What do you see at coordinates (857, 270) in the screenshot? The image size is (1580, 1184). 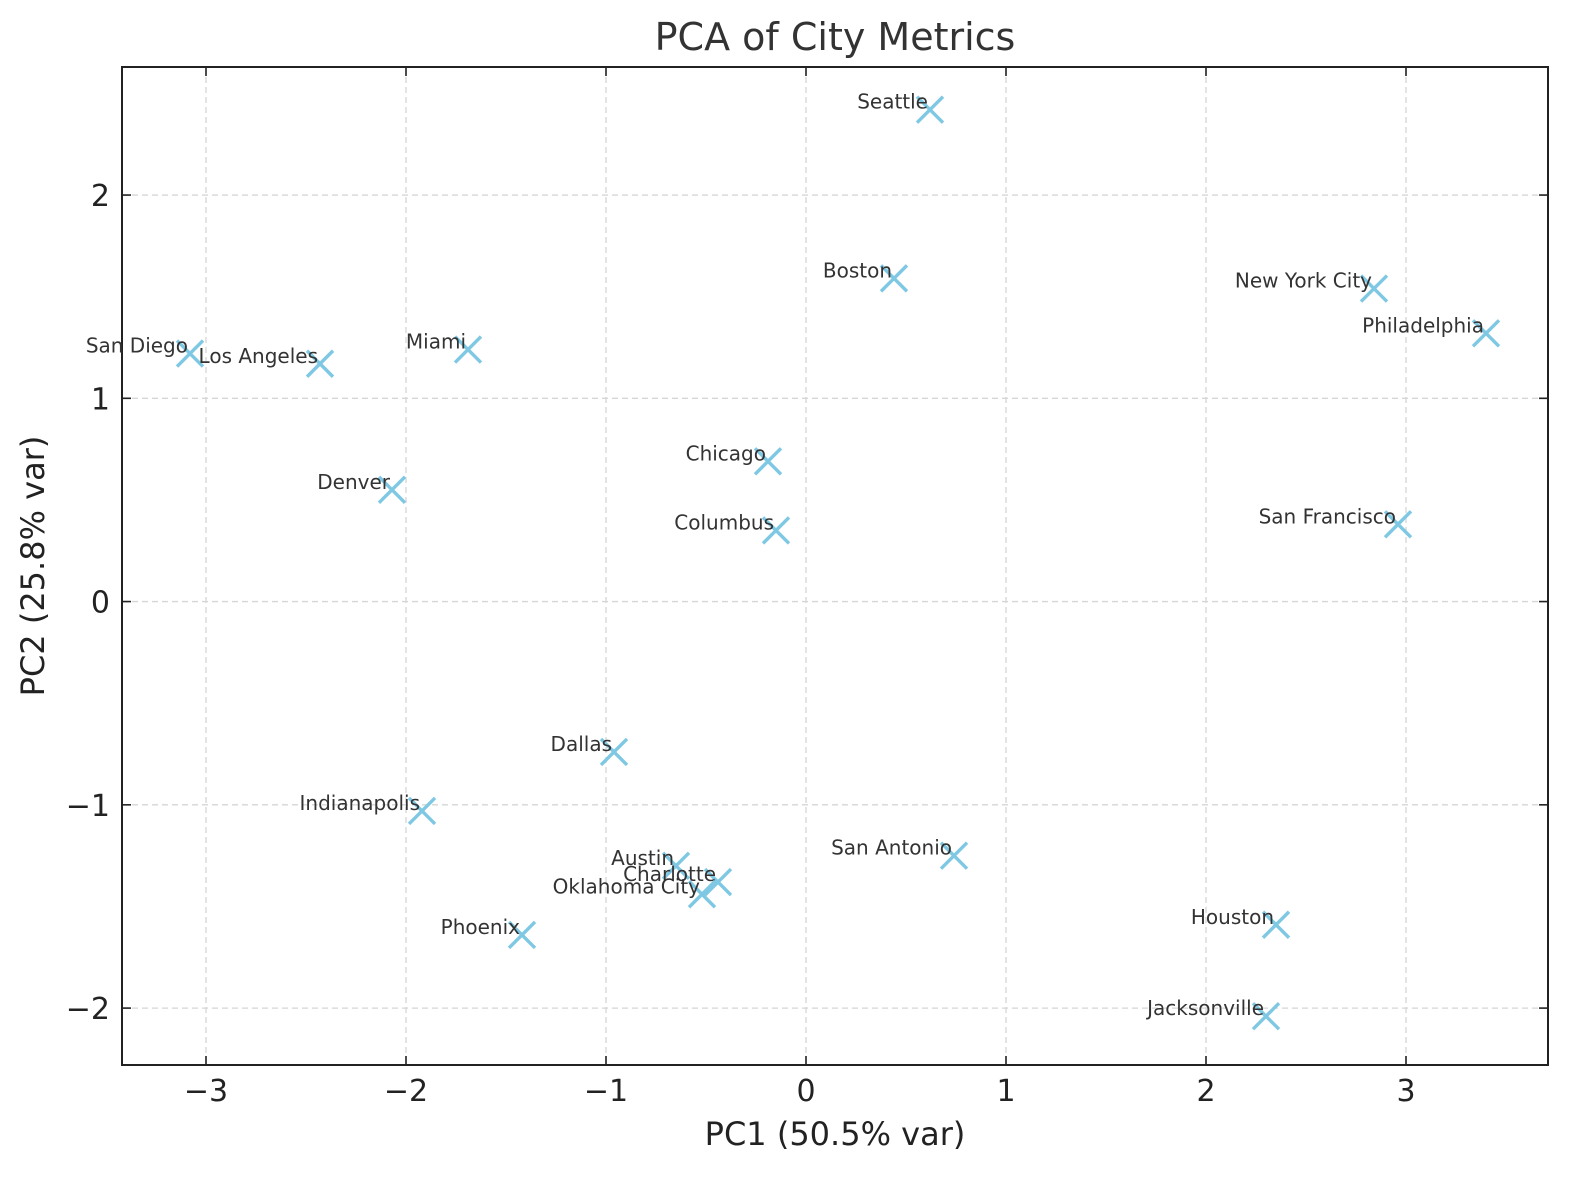 I see `point-label: Boston` at bounding box center [857, 270].